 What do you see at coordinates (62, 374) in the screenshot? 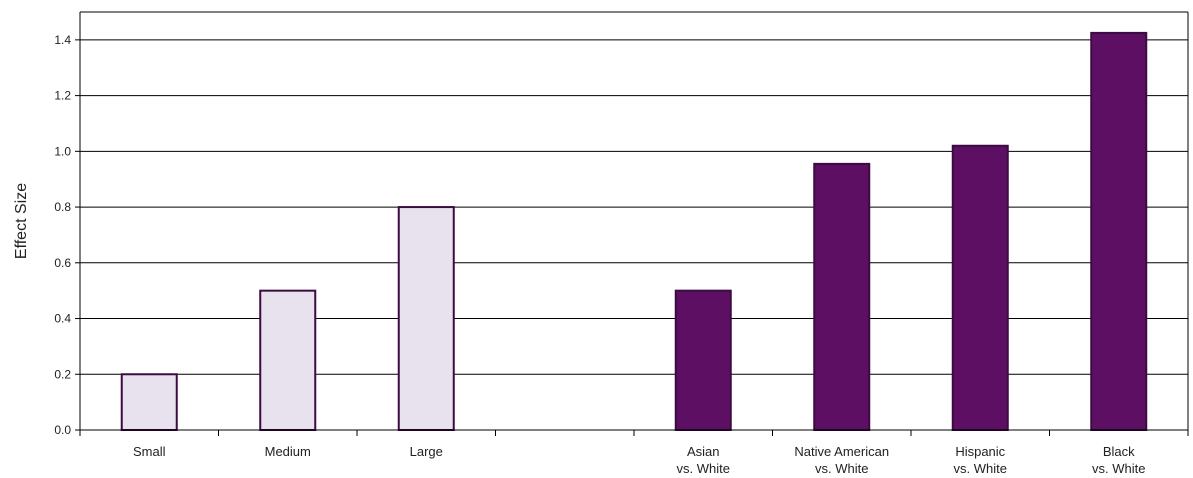
I see `y-tick-label: 0.2` at bounding box center [62, 374].